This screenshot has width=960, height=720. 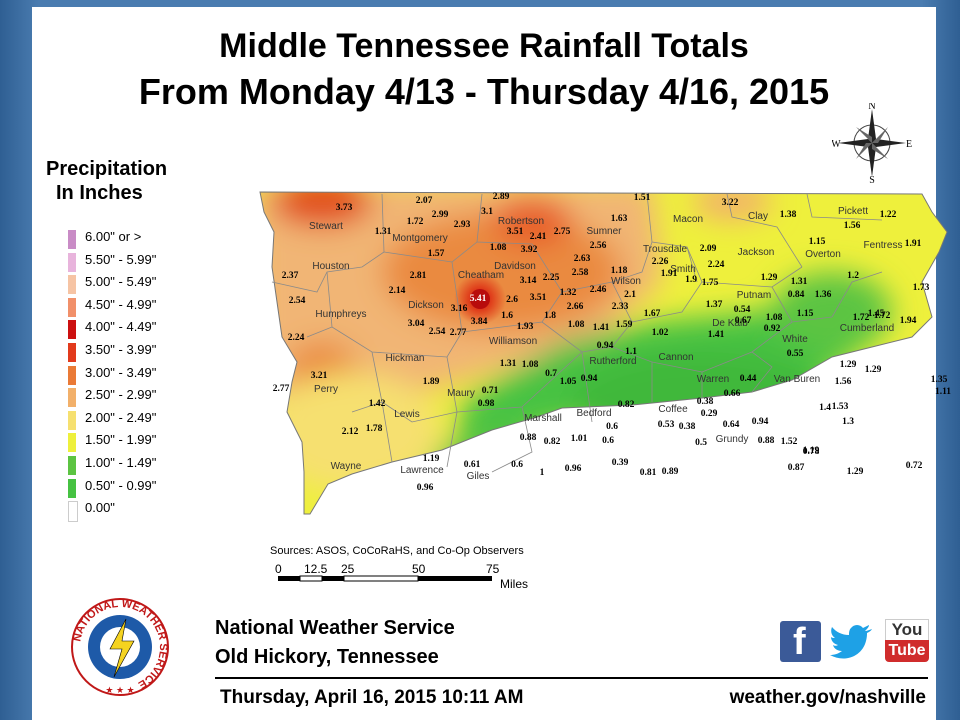 I want to click on station-value: 0.38, so click(x=705, y=402).